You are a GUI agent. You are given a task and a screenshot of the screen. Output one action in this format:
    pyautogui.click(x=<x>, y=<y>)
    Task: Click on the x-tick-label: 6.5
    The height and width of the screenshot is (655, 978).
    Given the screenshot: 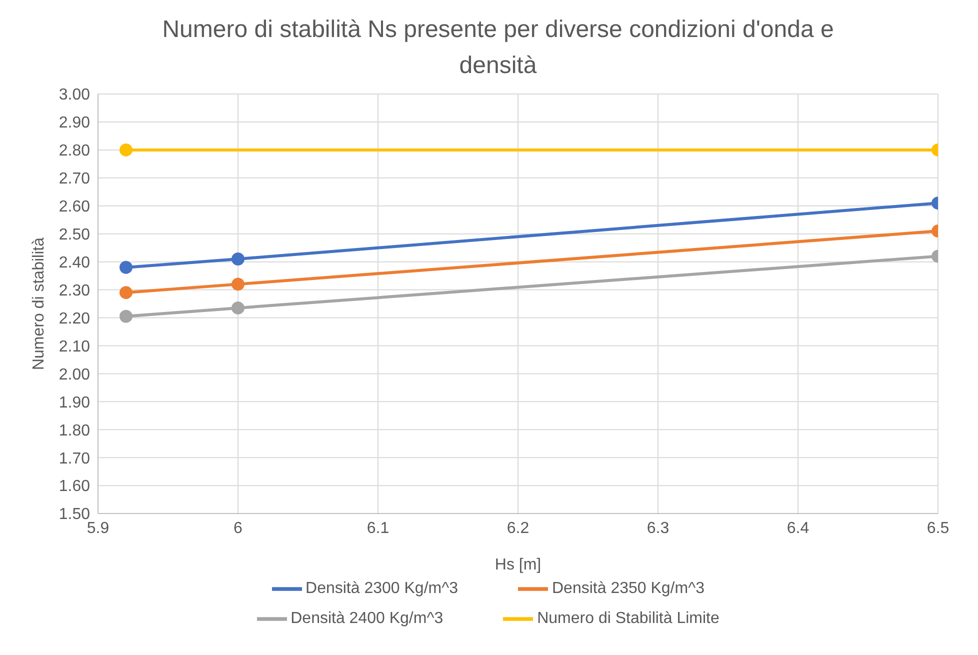 What is the action you would take?
    pyautogui.click(x=938, y=528)
    